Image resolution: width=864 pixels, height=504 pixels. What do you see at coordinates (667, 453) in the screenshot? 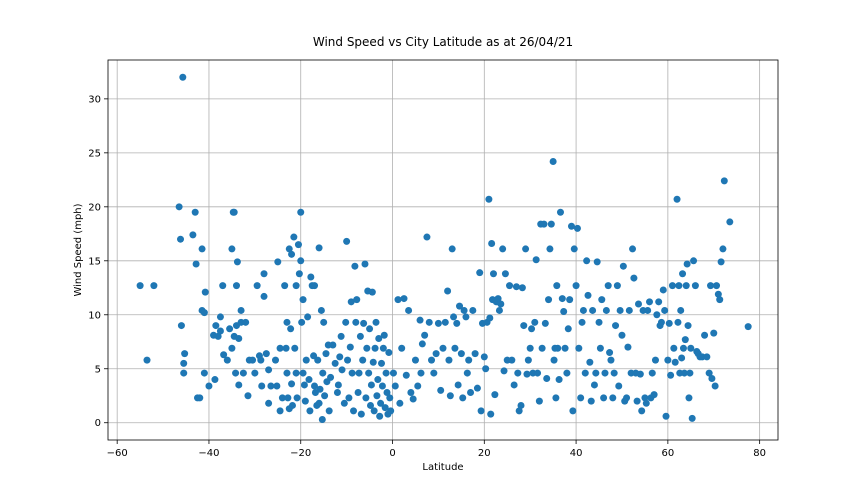
I see `x-tick-label: 60` at bounding box center [667, 453].